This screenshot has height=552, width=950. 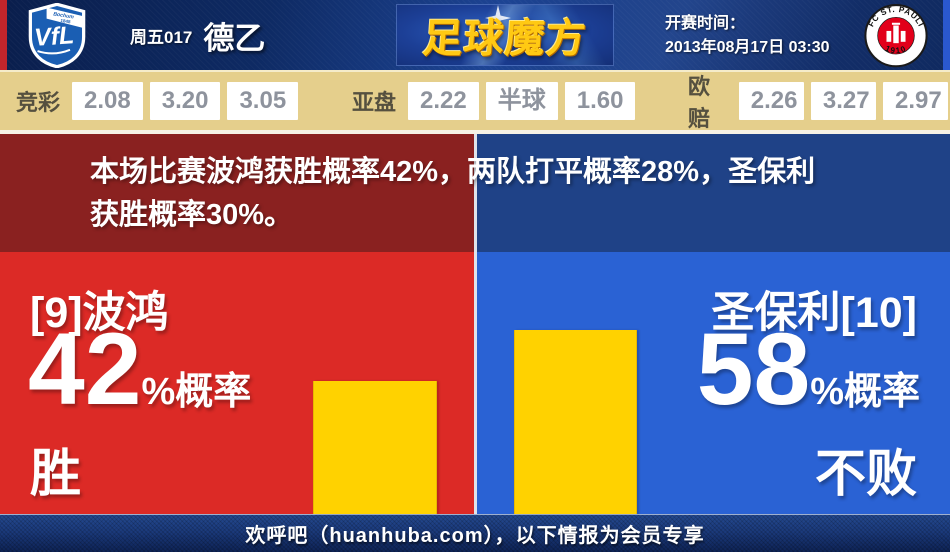 I want to click on probability-summary: 本场比赛波鸿获胜概率42%，两队打平概率28%，圣保利 获胜概率30%。, so click(x=452, y=194).